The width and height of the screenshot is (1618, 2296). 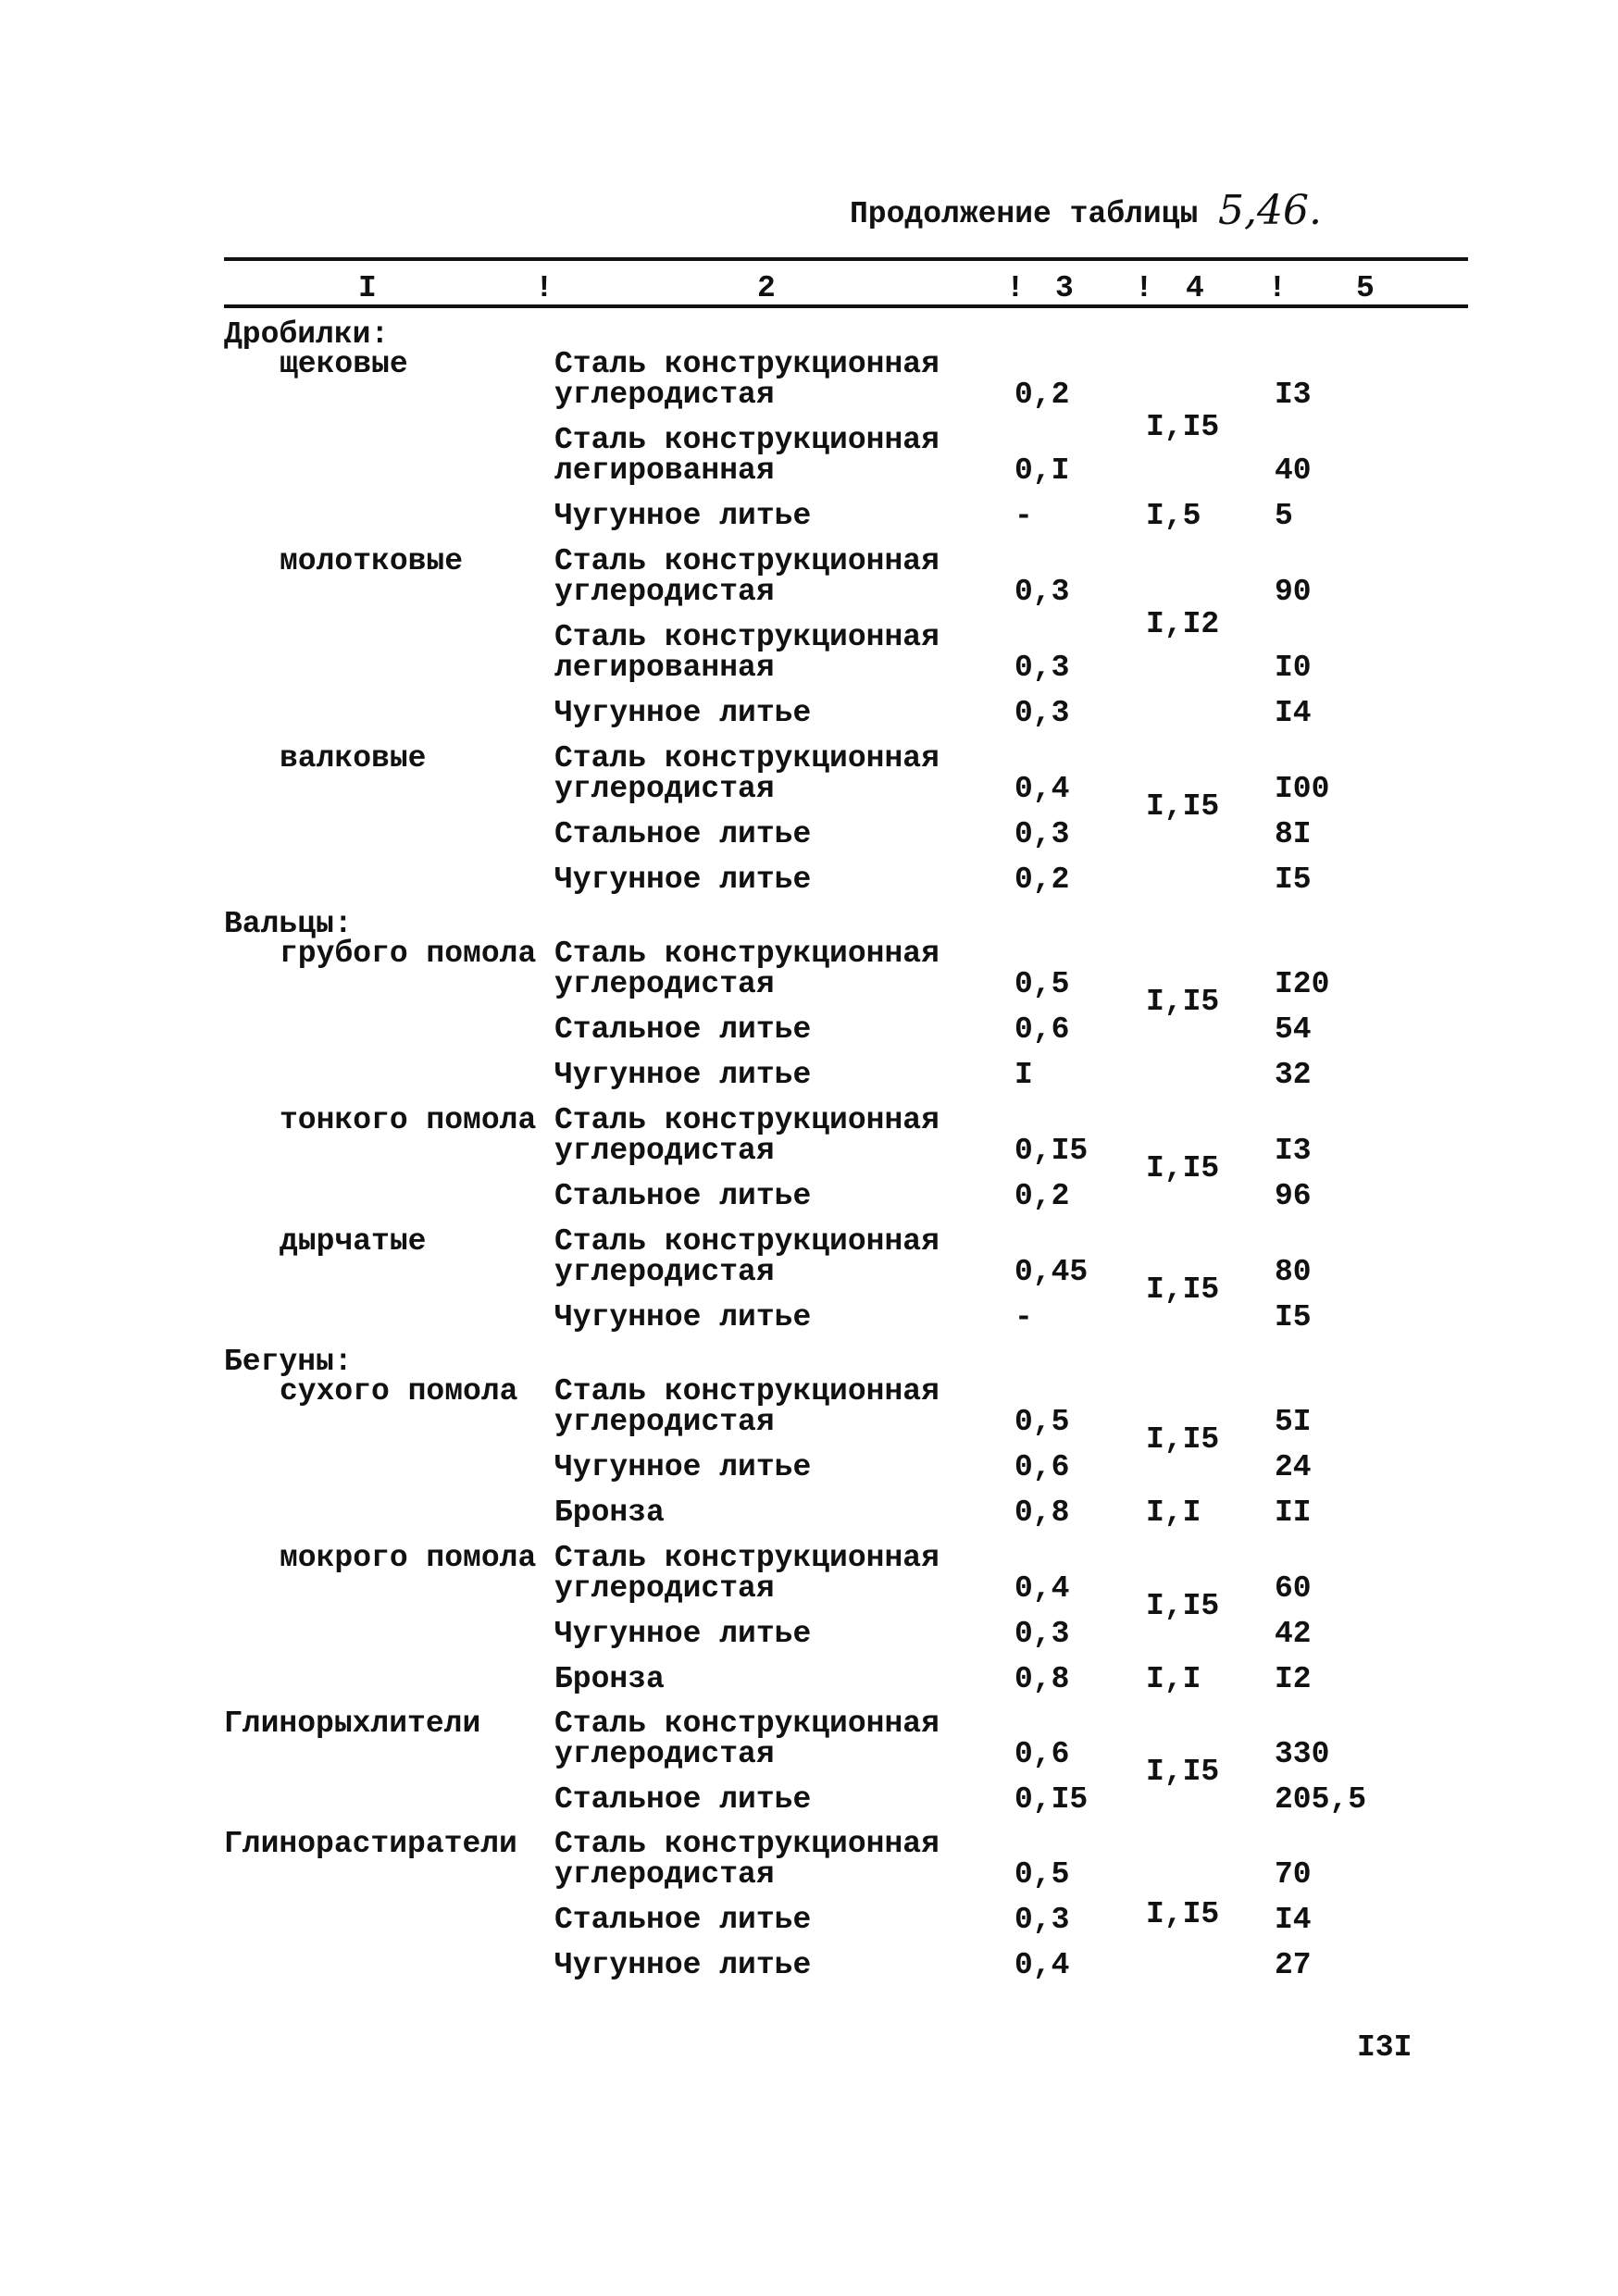 I want to click on cell-col-5: 54, so click(x=1293, y=1029).